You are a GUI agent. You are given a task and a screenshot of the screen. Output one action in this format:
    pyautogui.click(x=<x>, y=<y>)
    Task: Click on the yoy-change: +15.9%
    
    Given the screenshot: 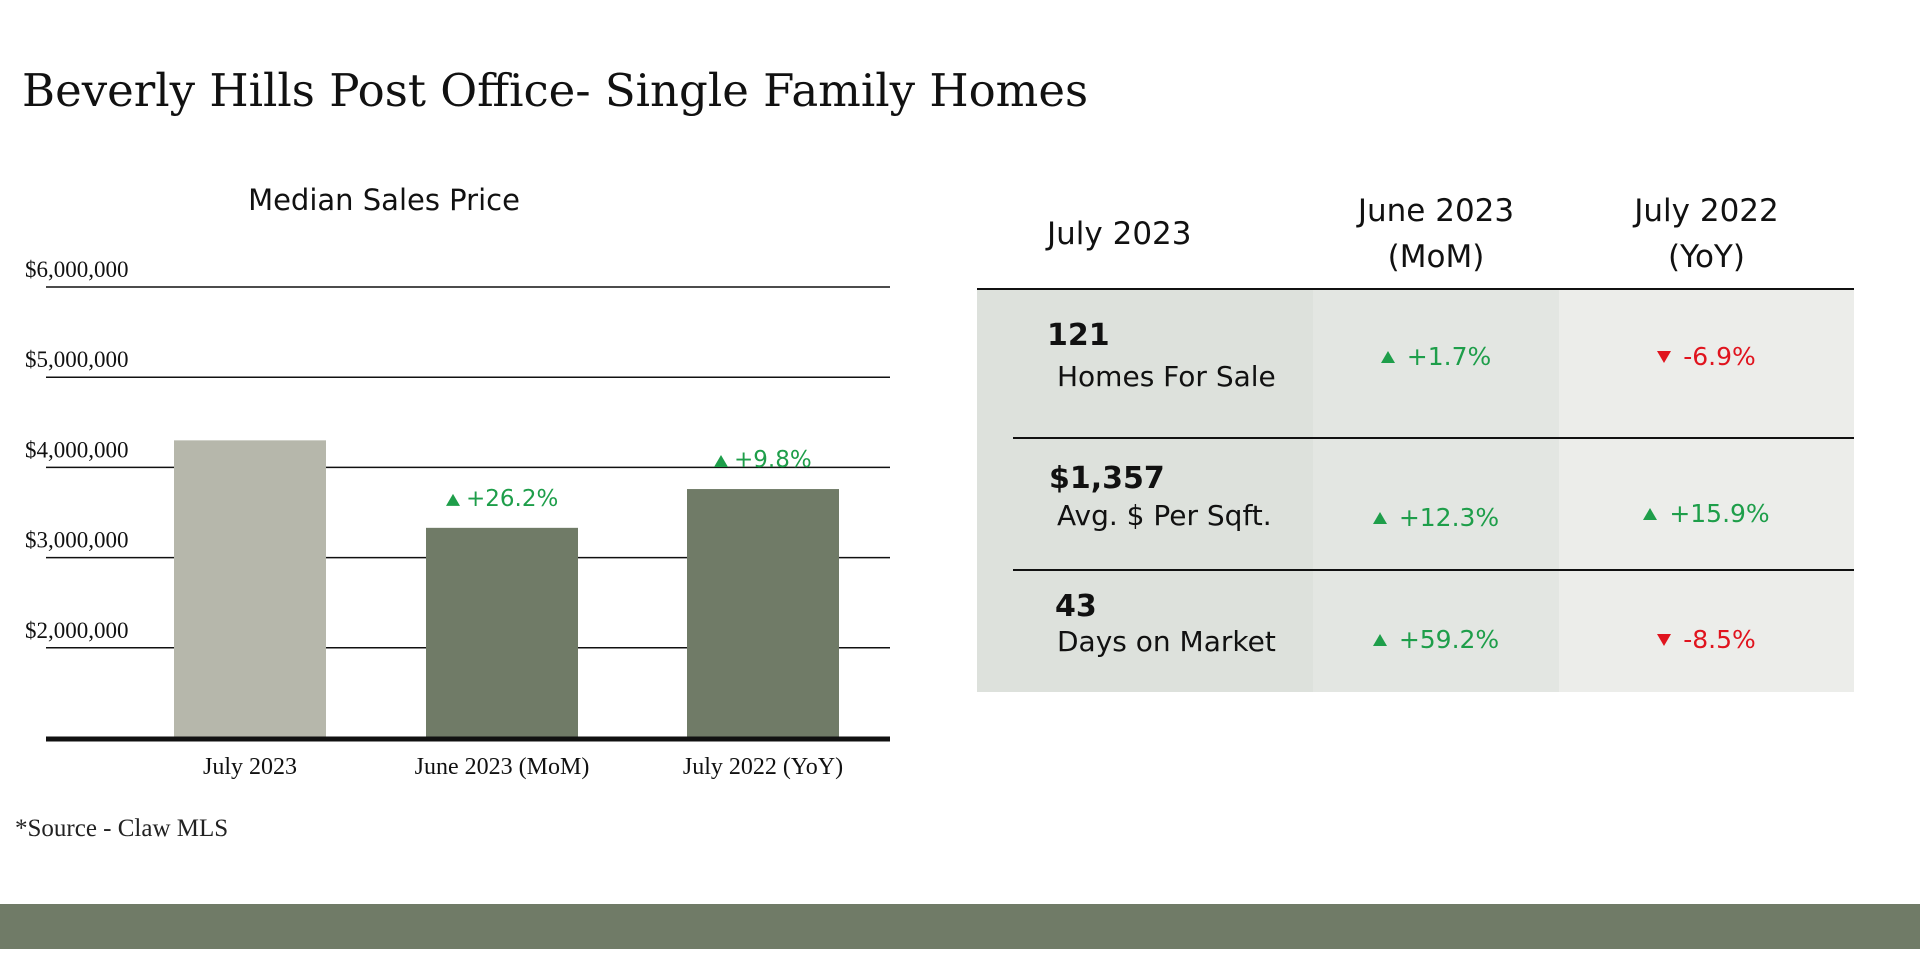 What is the action you would take?
    pyautogui.click(x=1706, y=513)
    